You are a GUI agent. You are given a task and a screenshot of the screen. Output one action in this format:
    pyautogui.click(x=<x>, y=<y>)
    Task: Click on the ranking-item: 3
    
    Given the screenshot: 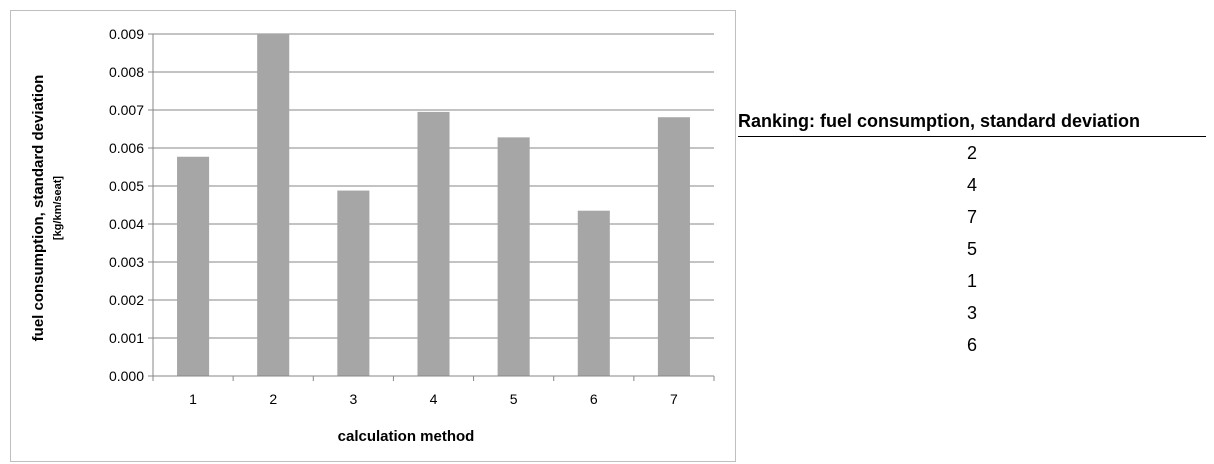 What is the action you would take?
    pyautogui.click(x=971, y=313)
    